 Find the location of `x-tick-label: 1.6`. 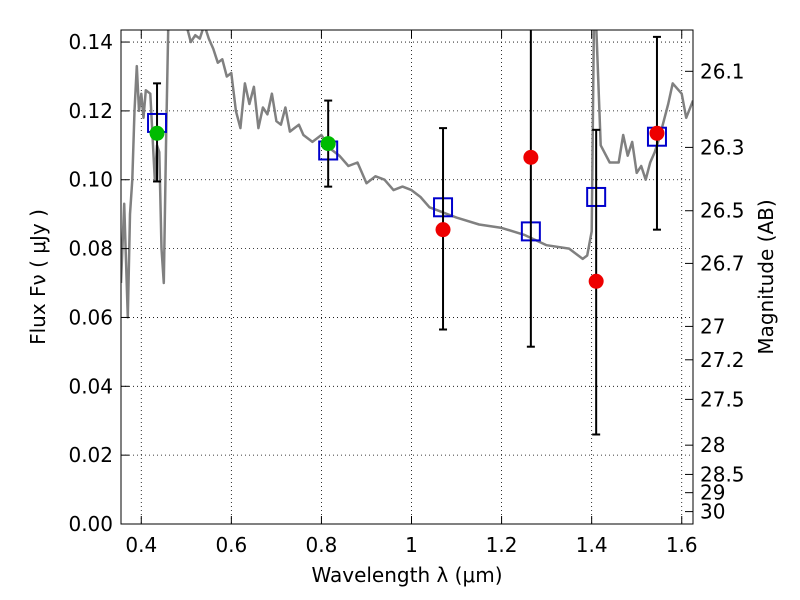

x-tick-label: 1.6 is located at coordinates (682, 545).